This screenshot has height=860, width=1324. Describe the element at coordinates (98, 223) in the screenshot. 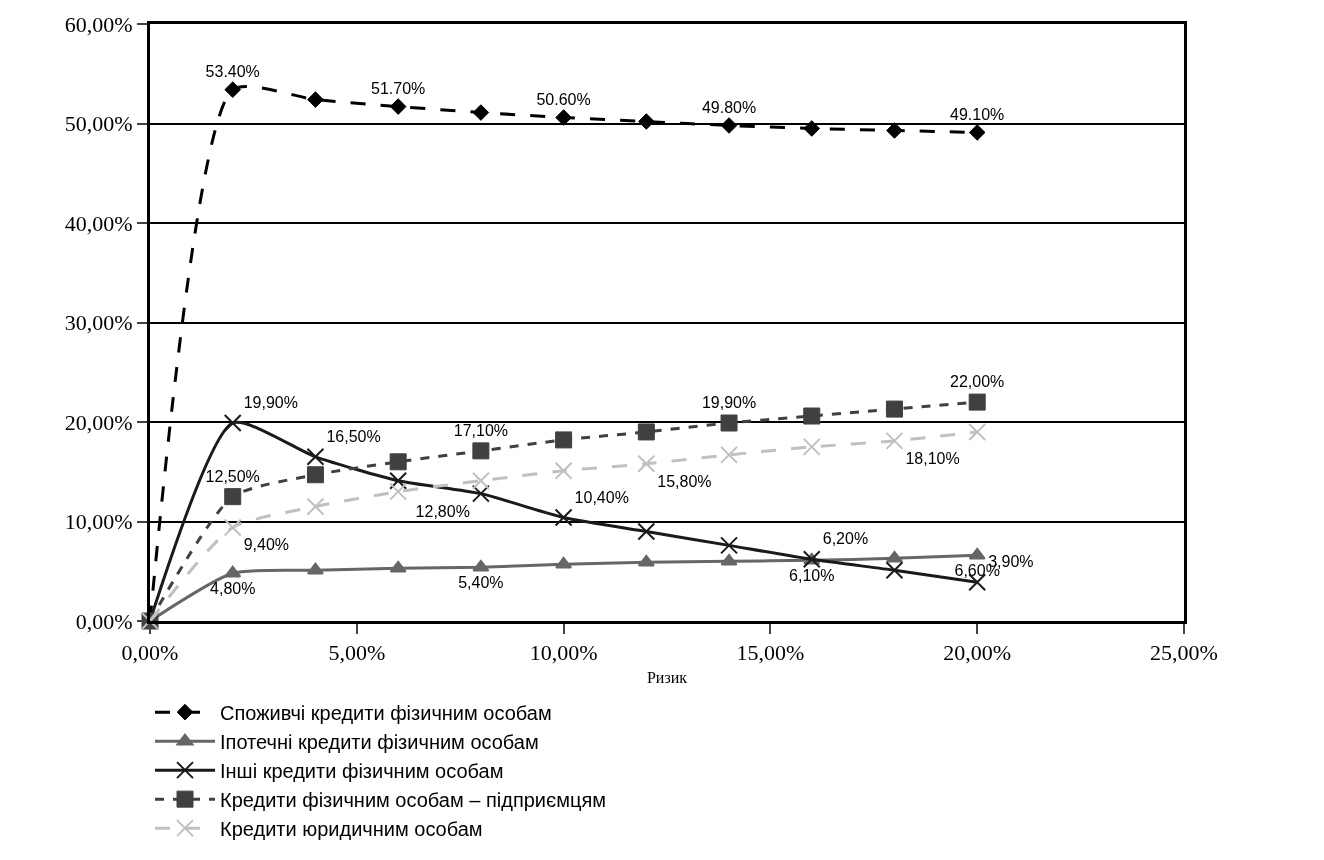

I see `y-tick-label: 40,00%` at that location.